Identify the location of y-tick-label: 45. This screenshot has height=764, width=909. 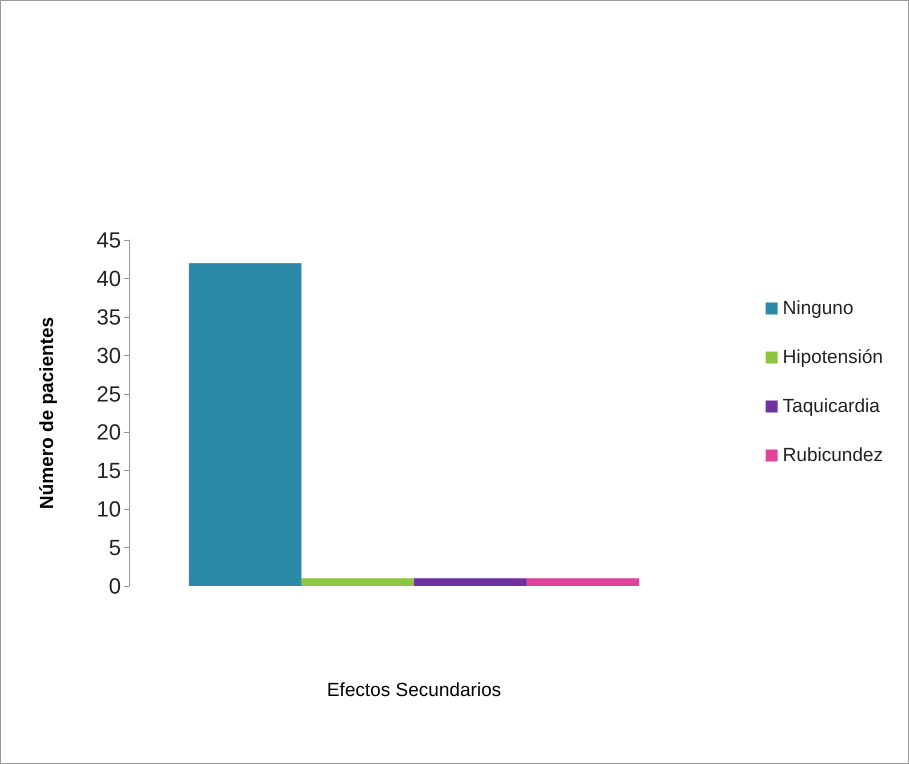
(108, 240).